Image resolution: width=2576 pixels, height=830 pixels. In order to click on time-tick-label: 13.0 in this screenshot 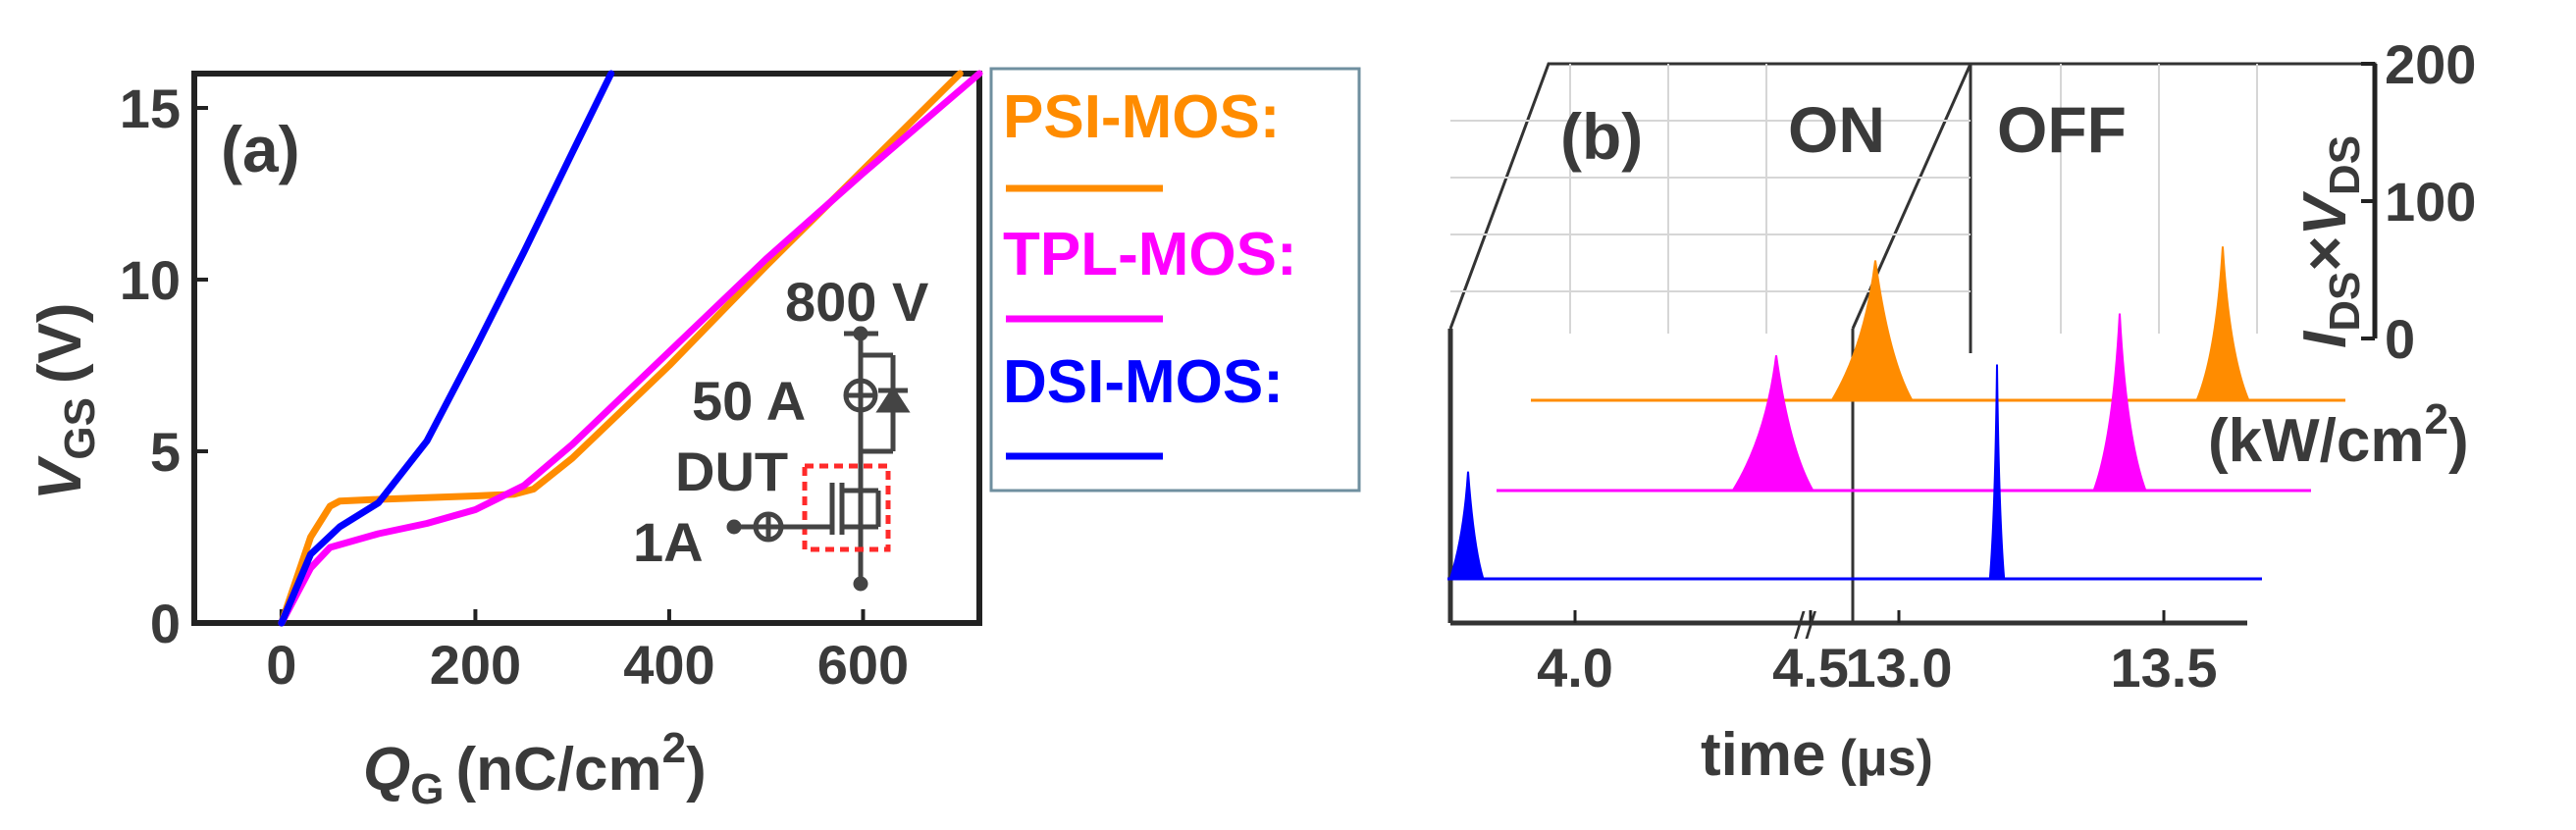, I will do `click(1899, 668)`.